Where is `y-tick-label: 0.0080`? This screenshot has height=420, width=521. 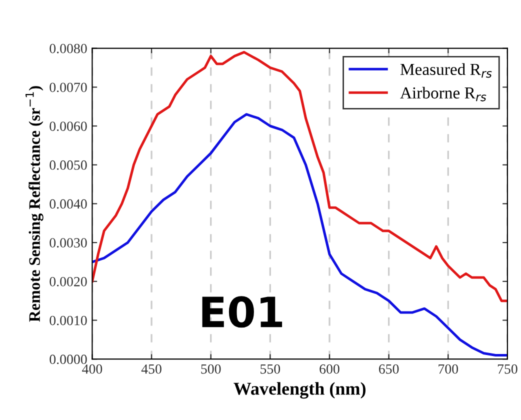
y-tick-label: 0.0080 is located at coordinates (68, 49).